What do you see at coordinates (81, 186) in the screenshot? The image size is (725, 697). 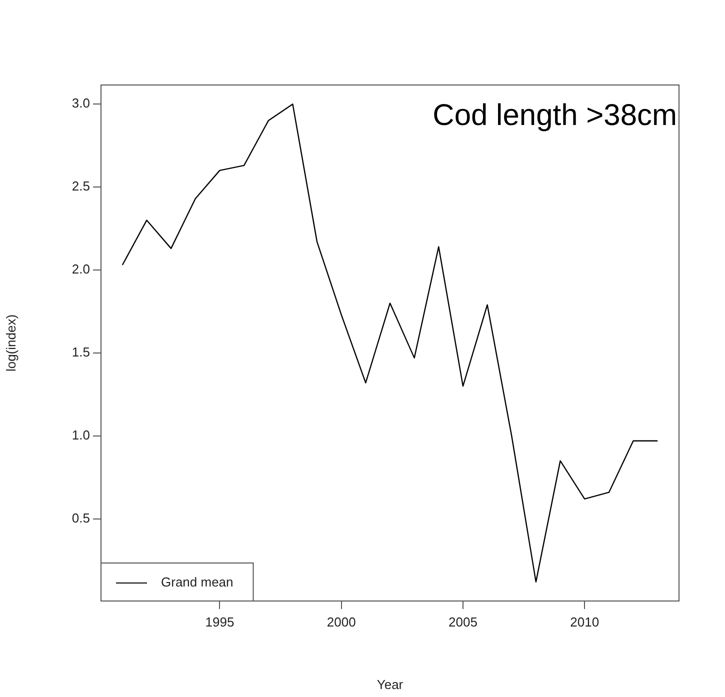 I see `y-tick-label: 2.5` at bounding box center [81, 186].